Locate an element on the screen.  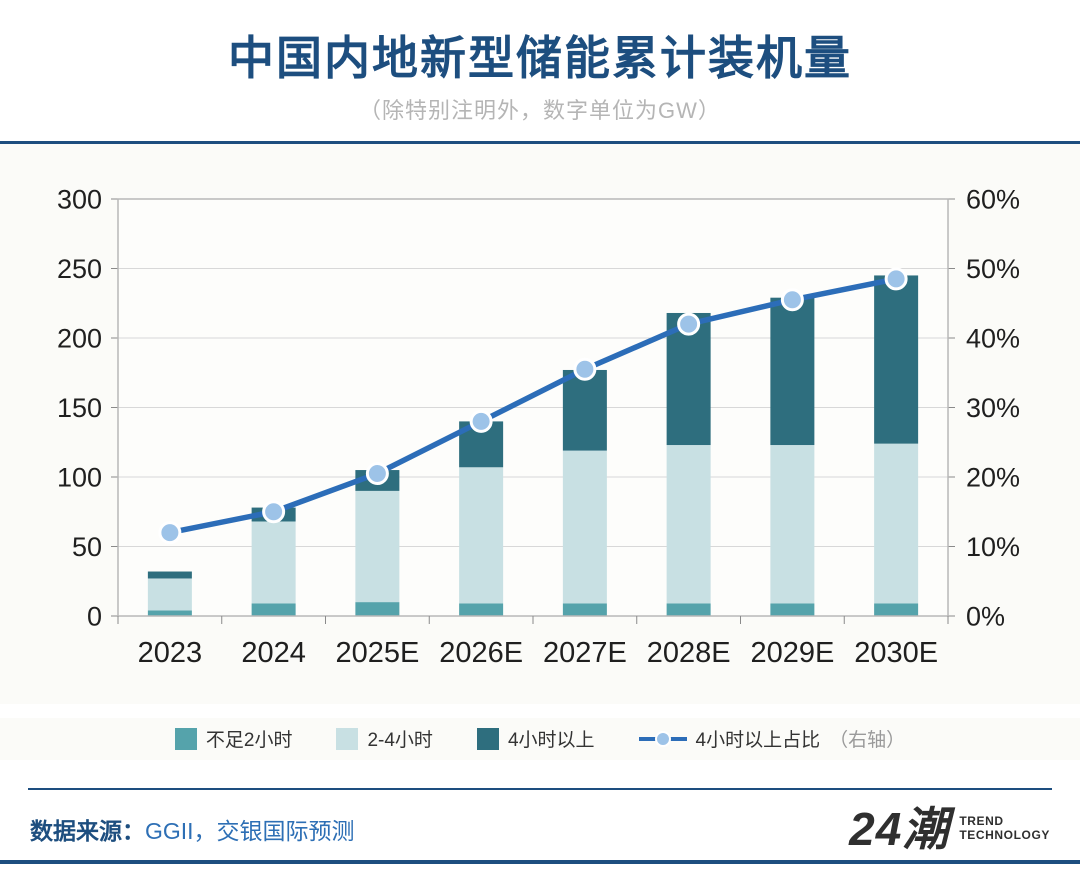
brand-logo: 24潮 TREND TECHNOLOGY is located at coordinates (949, 829).